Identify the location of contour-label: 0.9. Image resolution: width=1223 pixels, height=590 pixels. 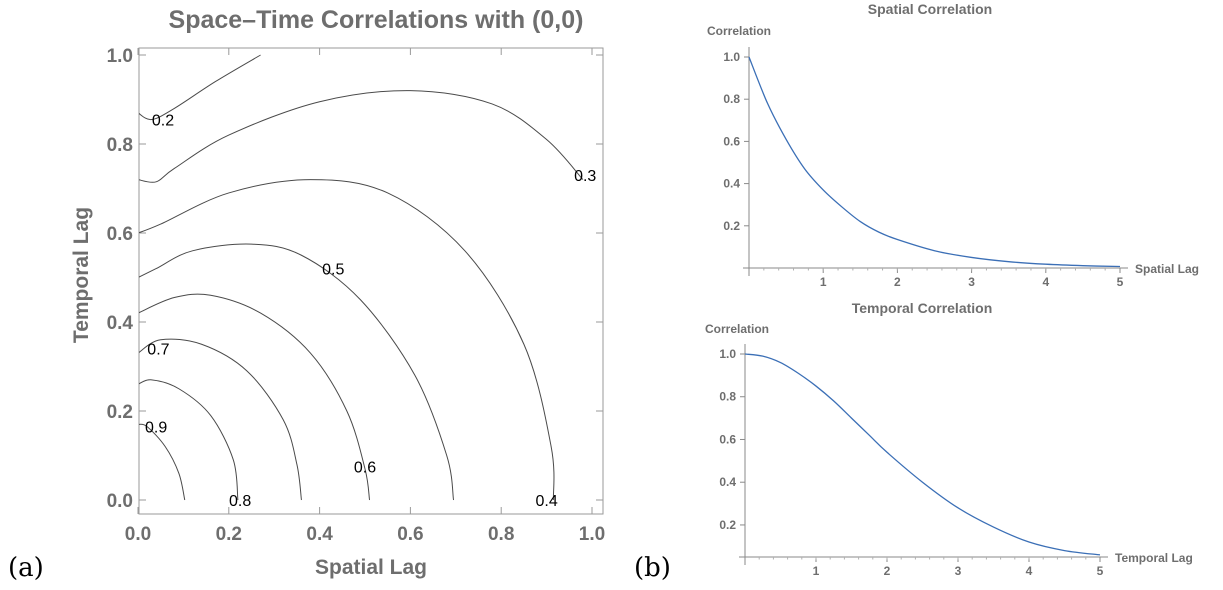
(156, 428).